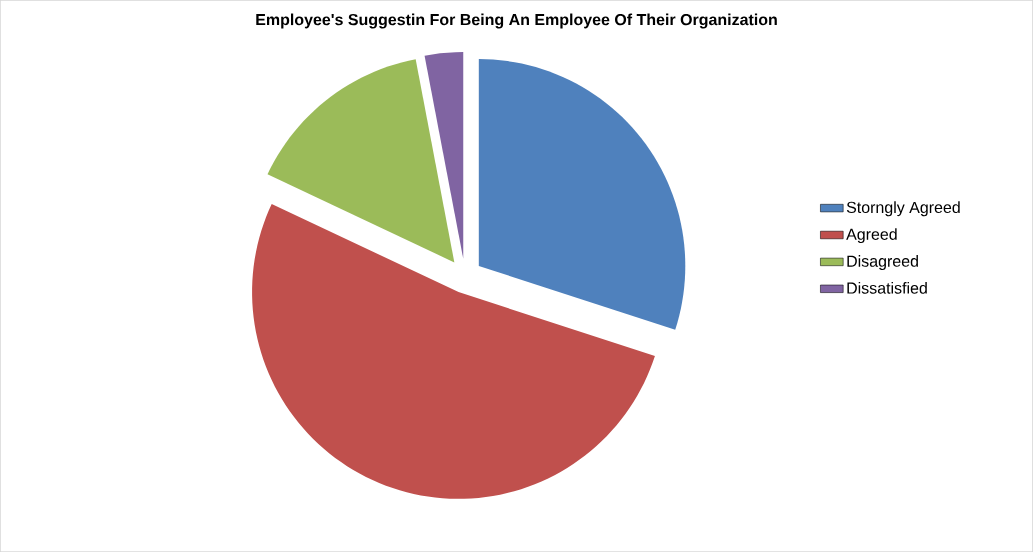 This screenshot has height=552, width=1033. I want to click on legend-label: Storngly Agreed, so click(903, 209).